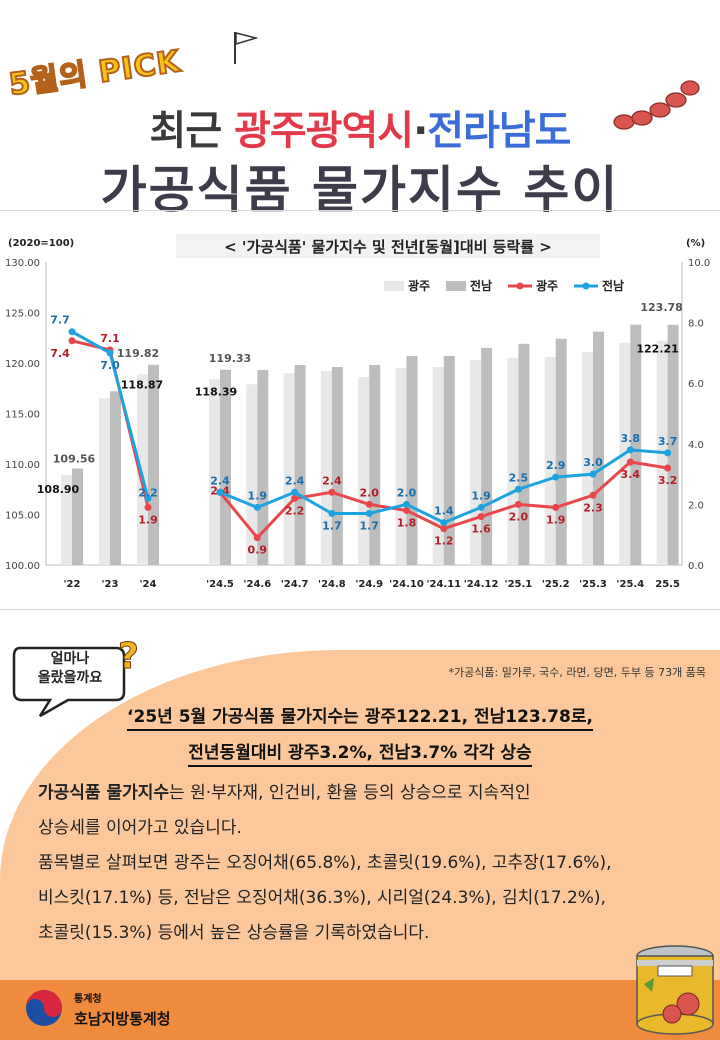  Describe the element at coordinates (360, 719) in the screenshot. I see `headline-1-text: ‘25년 5월 가공식품 물가지수는 광주122.21, 전남123.78로,` at that location.